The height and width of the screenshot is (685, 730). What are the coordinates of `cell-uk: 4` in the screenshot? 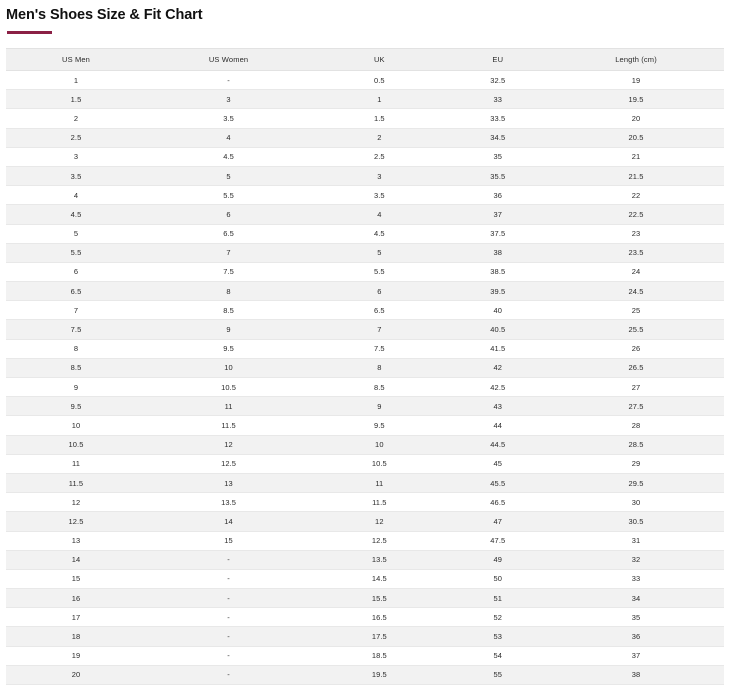 It's located at (379, 214).